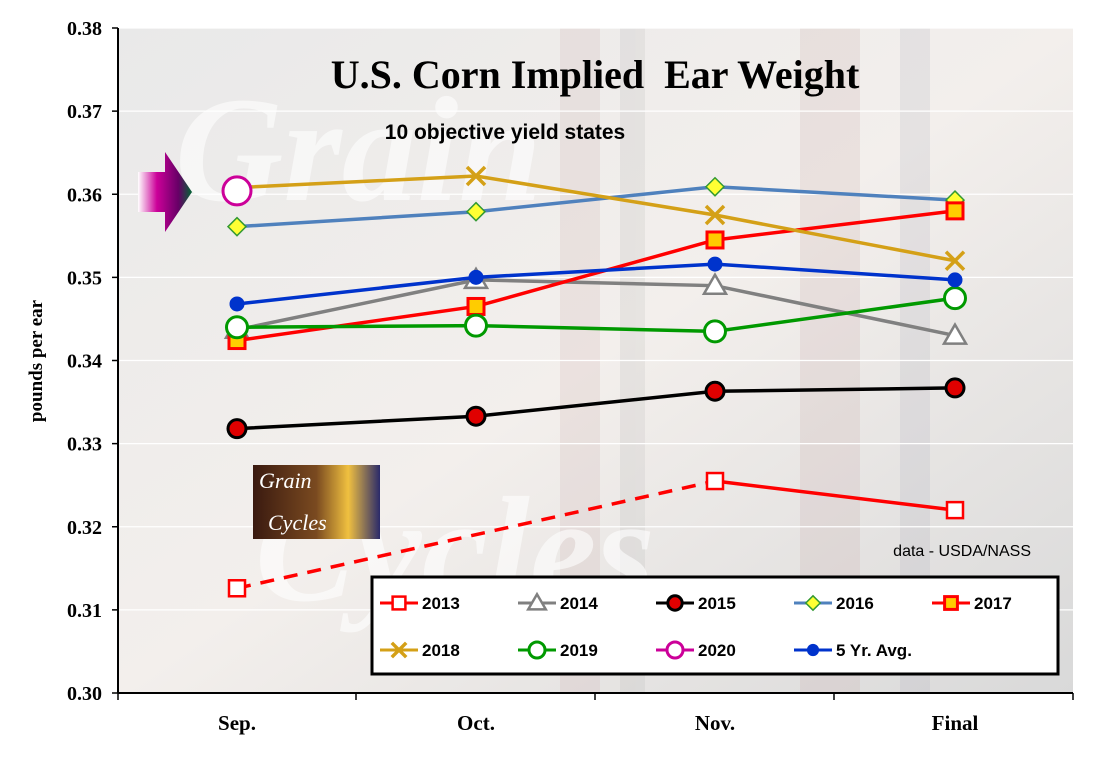 The height and width of the screenshot is (778, 1095). Describe the element at coordinates (36, 360) in the screenshot. I see `y-axis-label: pounds per ear` at that location.